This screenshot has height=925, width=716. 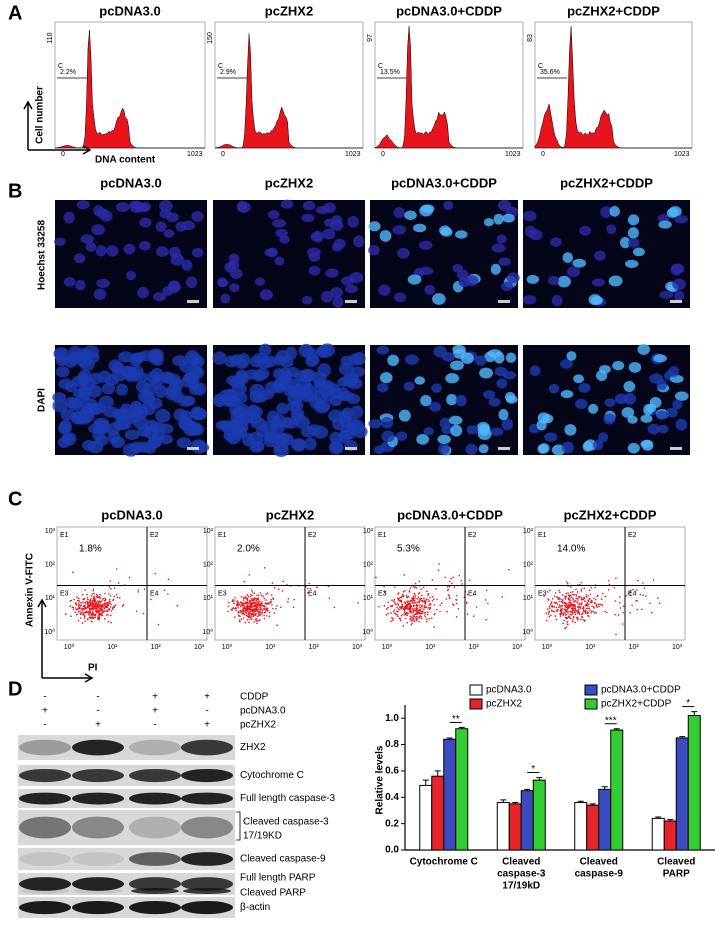 What do you see at coordinates (367, 632) in the screenshot?
I see `y-tick-label: 10⁰` at bounding box center [367, 632].